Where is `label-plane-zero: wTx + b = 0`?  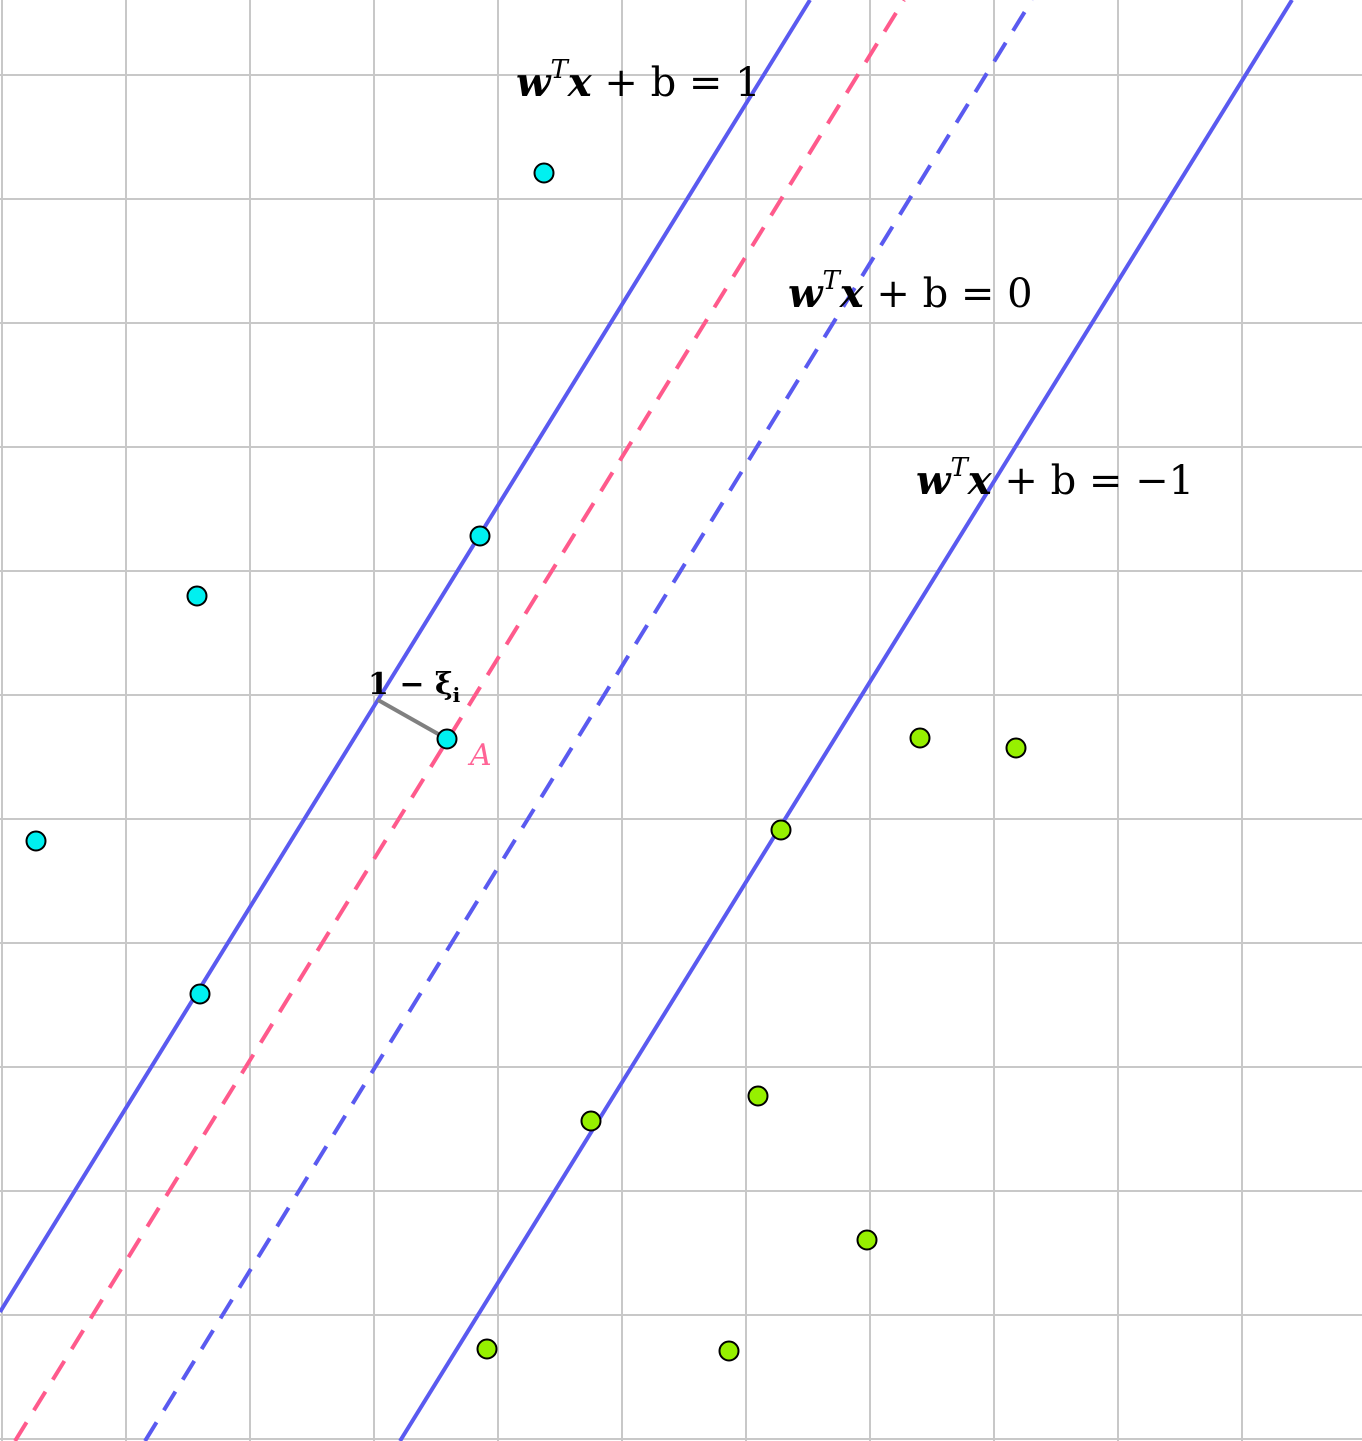
label-plane-zero: wTx + b = 0 is located at coordinates (910, 291).